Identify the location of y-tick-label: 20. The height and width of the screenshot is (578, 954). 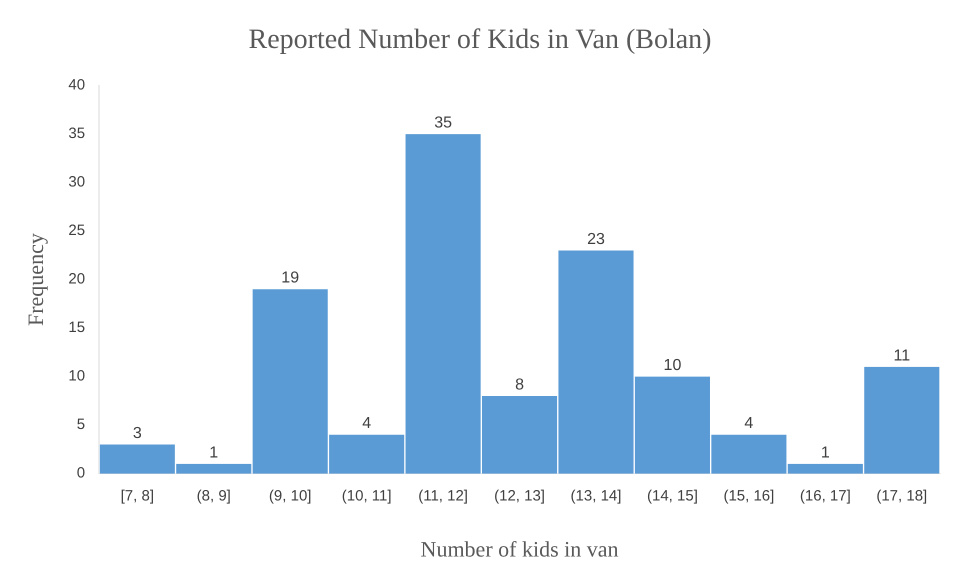
(77, 279).